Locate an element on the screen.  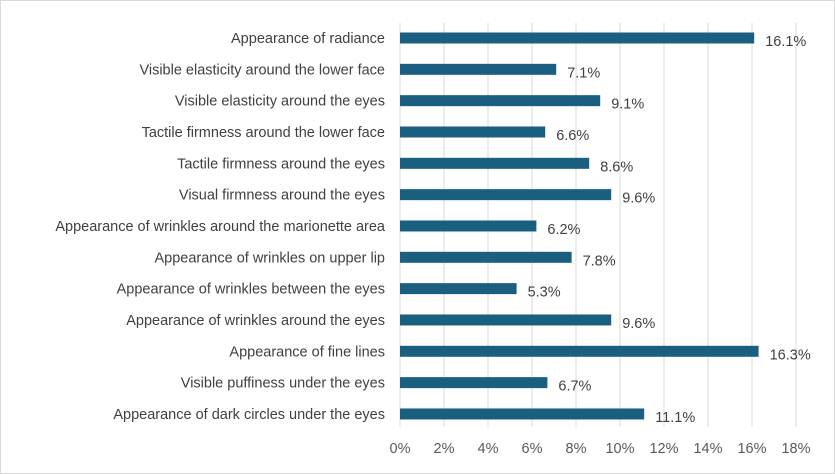
data-label: 16.1% is located at coordinates (785, 42).